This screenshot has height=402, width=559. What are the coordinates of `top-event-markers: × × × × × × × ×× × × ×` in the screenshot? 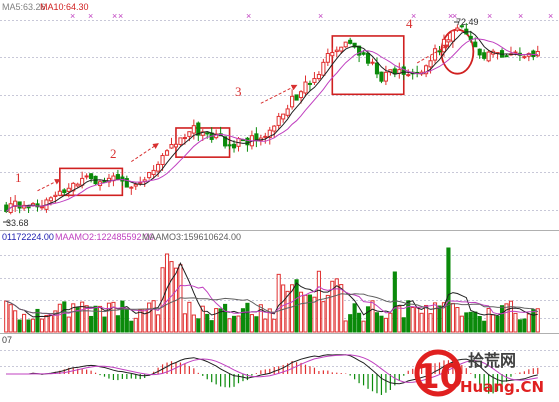 It's located at (311, 16).